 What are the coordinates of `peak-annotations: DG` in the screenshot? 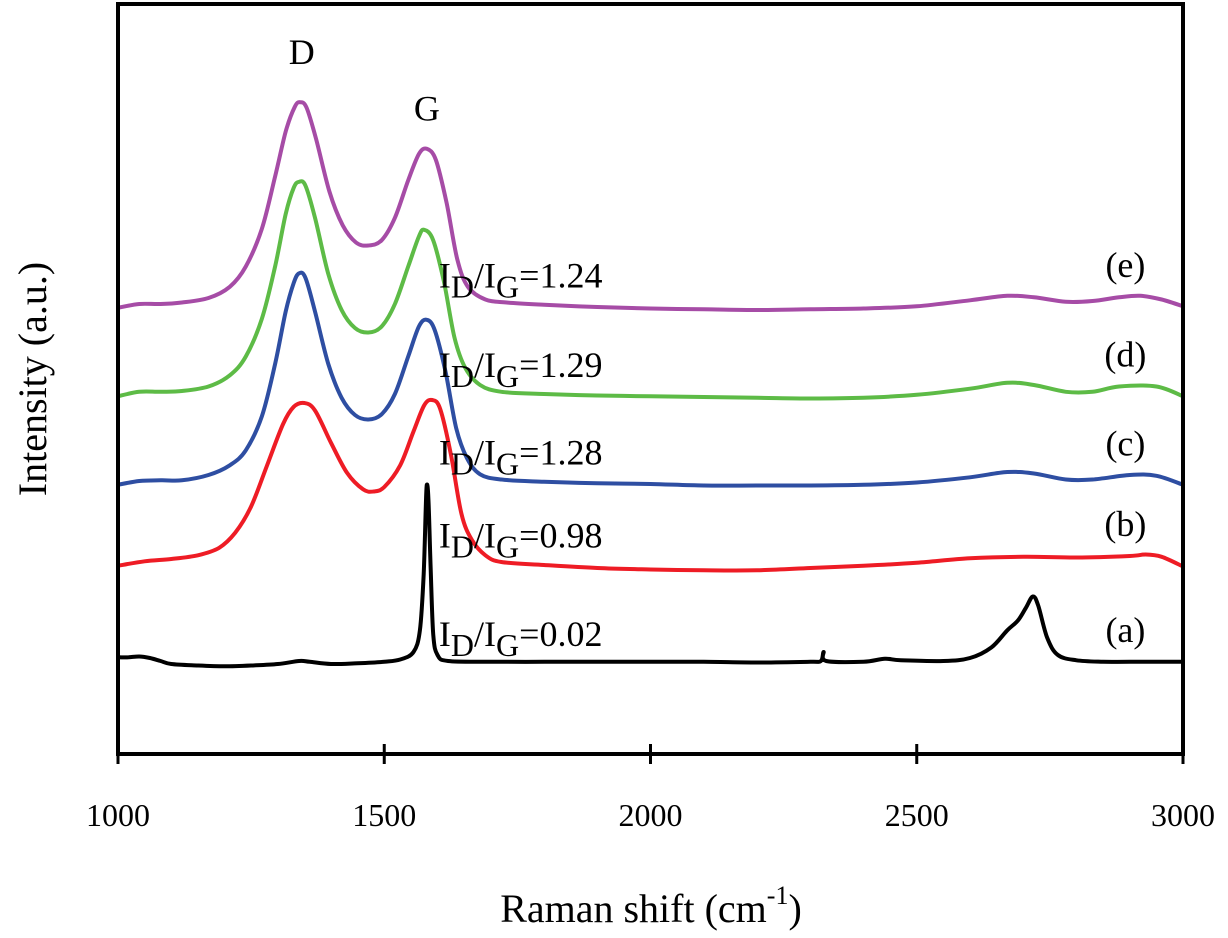 It's located at (364, 80).